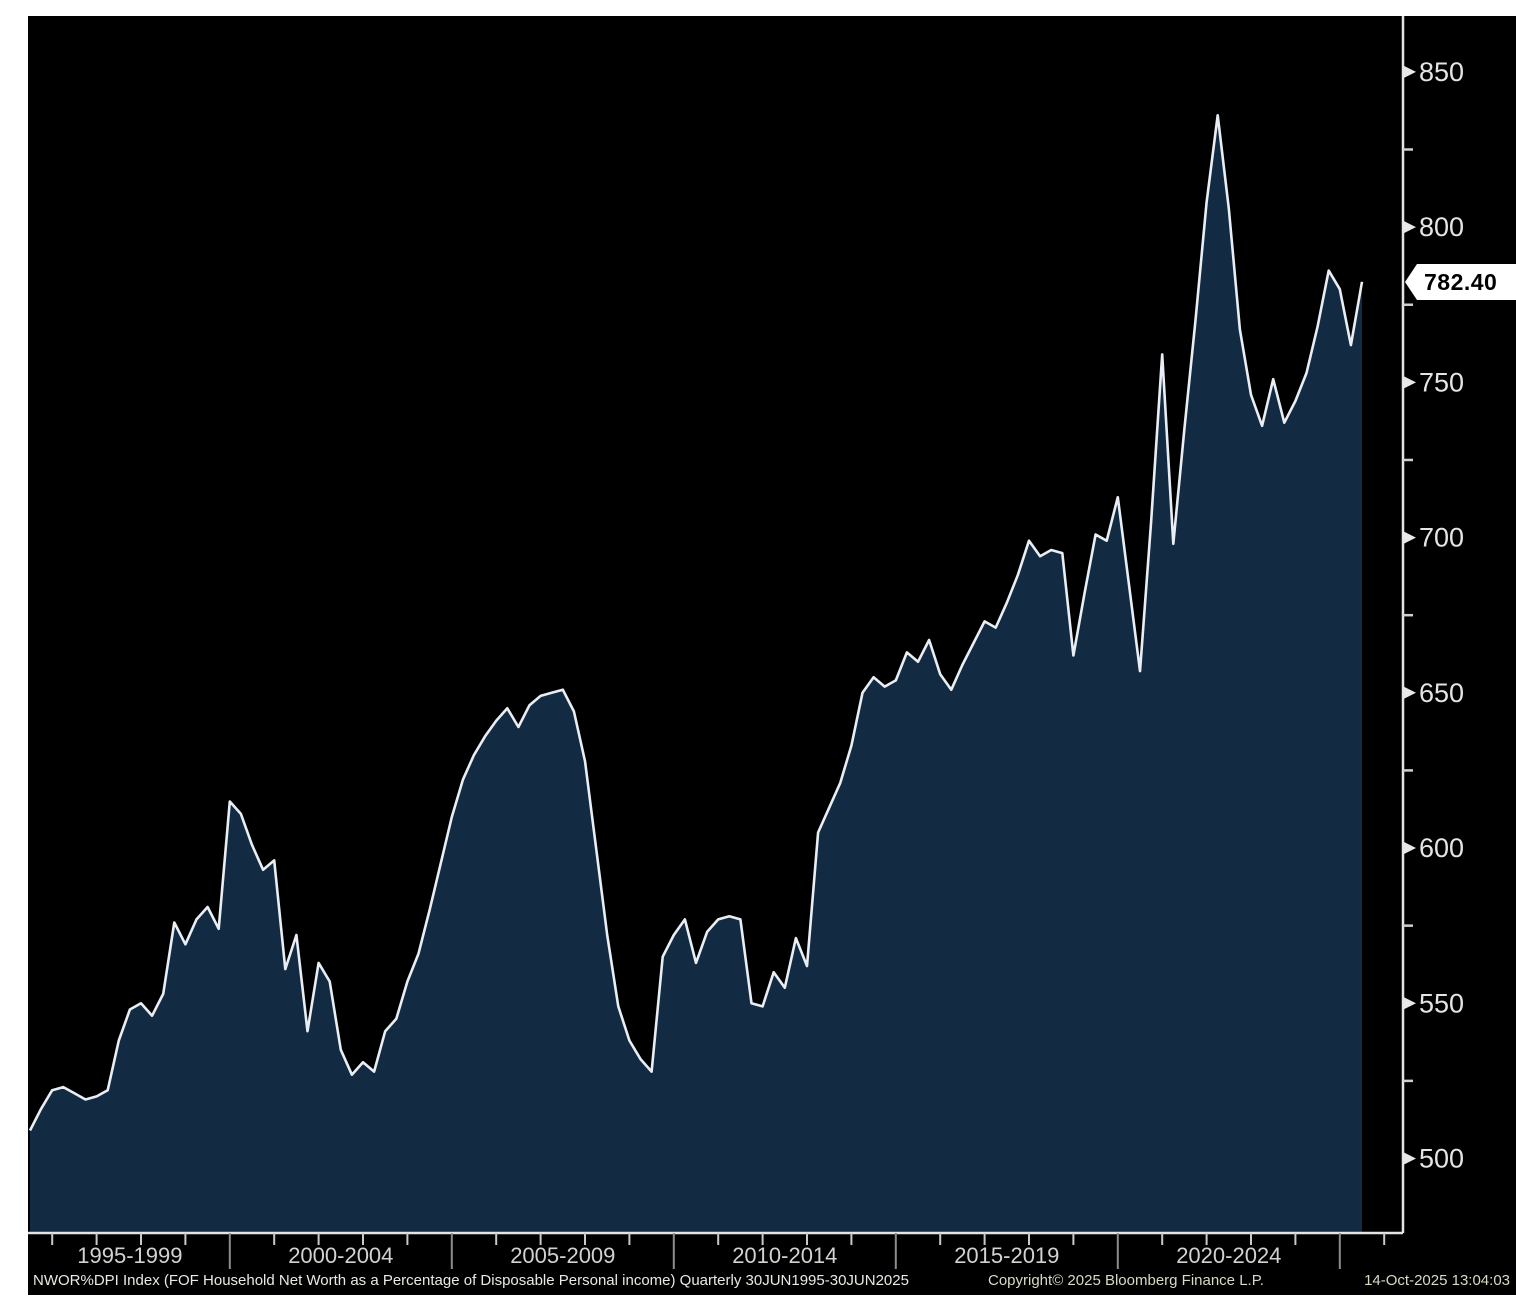 Image resolution: width=1516 pixels, height=1314 pixels. What do you see at coordinates (1441, 693) in the screenshot?
I see `y-axis-label: 650` at bounding box center [1441, 693].